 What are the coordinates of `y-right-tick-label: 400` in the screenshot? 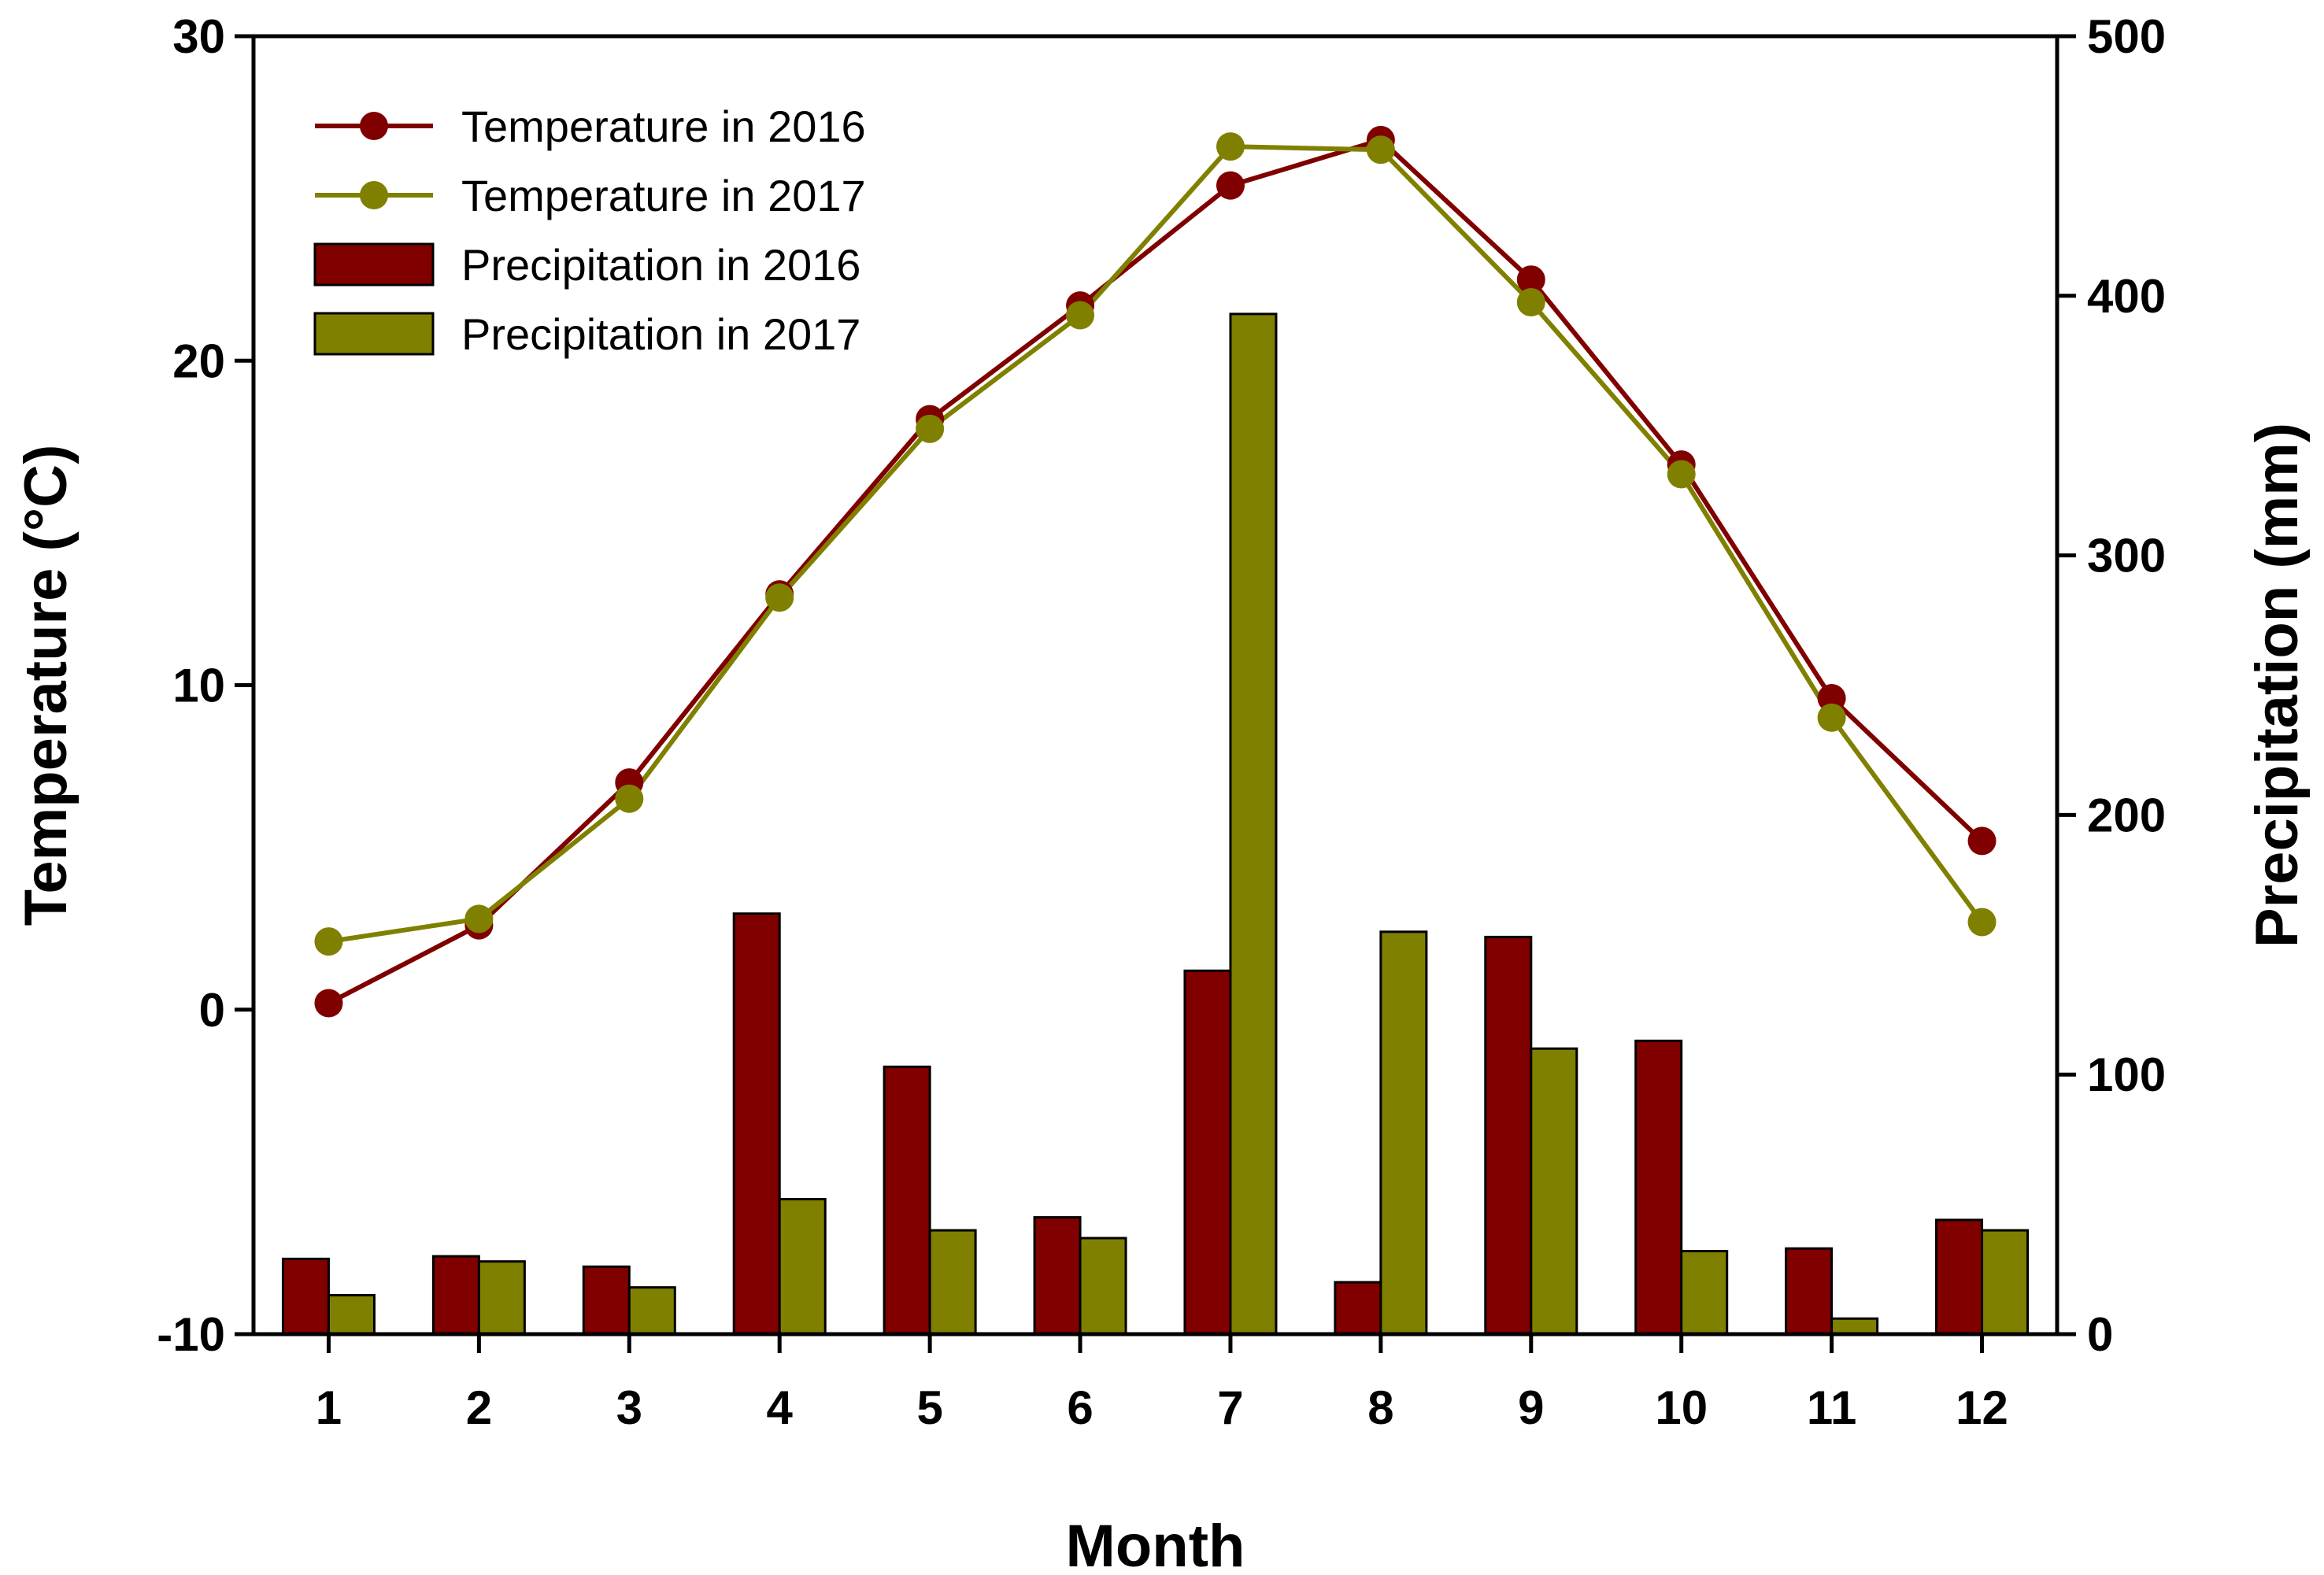 It's located at (2126, 296).